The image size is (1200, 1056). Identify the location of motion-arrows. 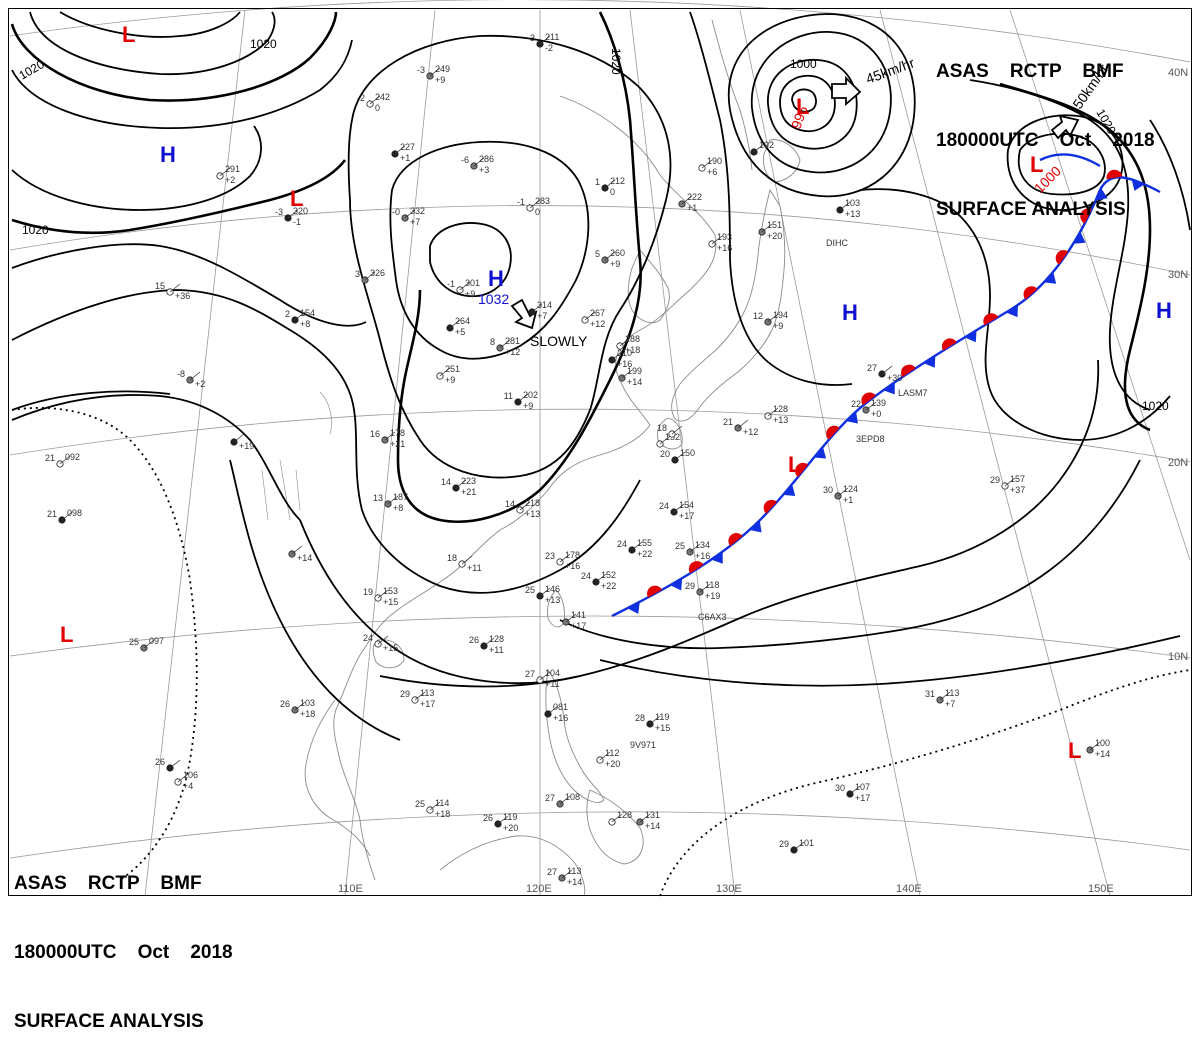
(795, 202).